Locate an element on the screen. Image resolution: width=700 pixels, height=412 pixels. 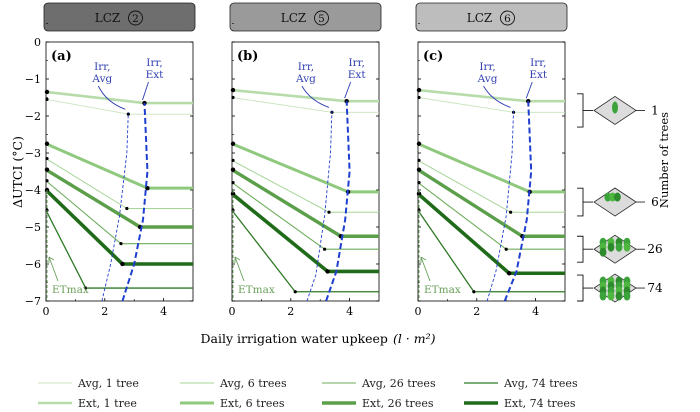
y-tick-label: −5 is located at coordinates (33, 227).